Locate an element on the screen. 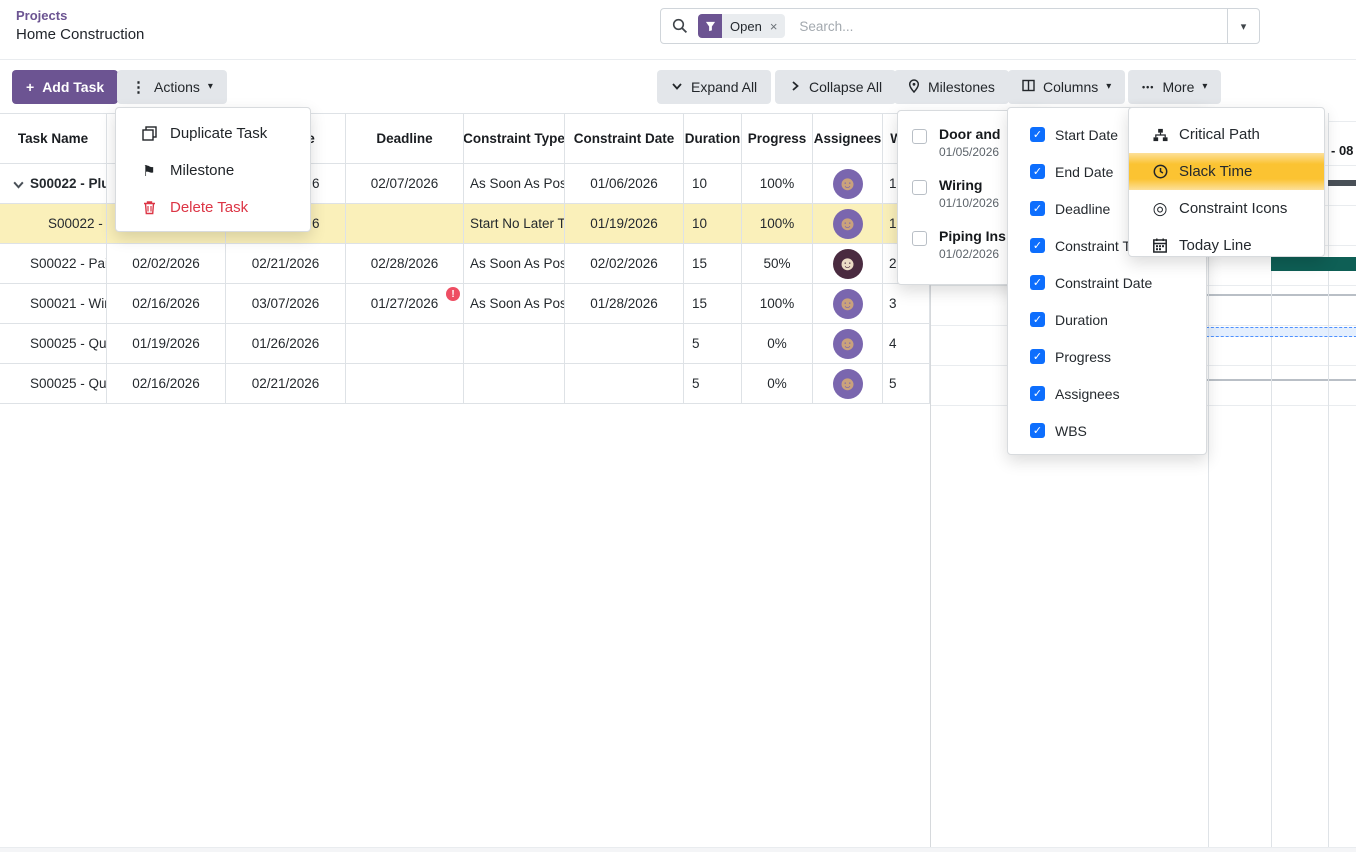  actions-button: ⋮ Actions ▾ is located at coordinates (172, 87).